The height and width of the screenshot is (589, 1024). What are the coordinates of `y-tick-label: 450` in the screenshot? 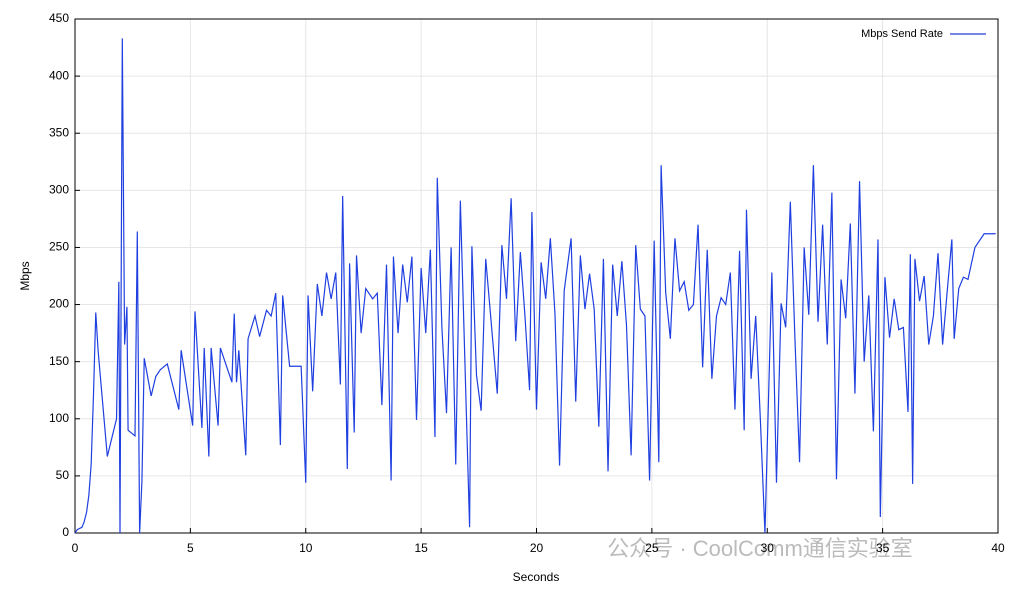 It's located at (59, 18).